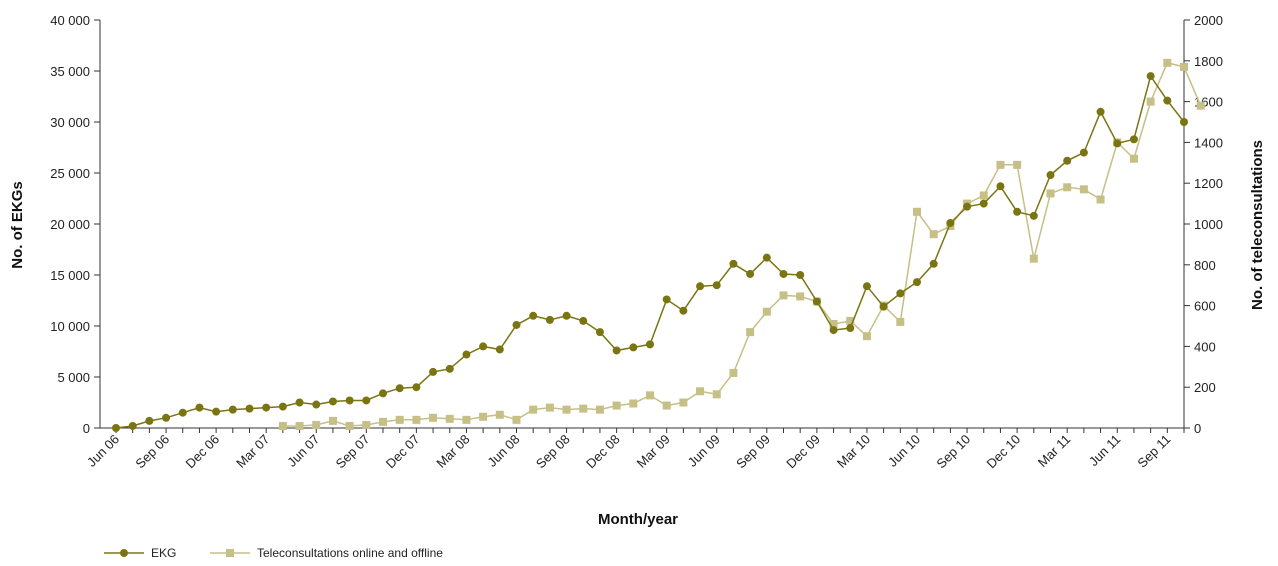  What do you see at coordinates (1208, 142) in the screenshot?
I see `y2-tick-label: 1400` at bounding box center [1208, 142].